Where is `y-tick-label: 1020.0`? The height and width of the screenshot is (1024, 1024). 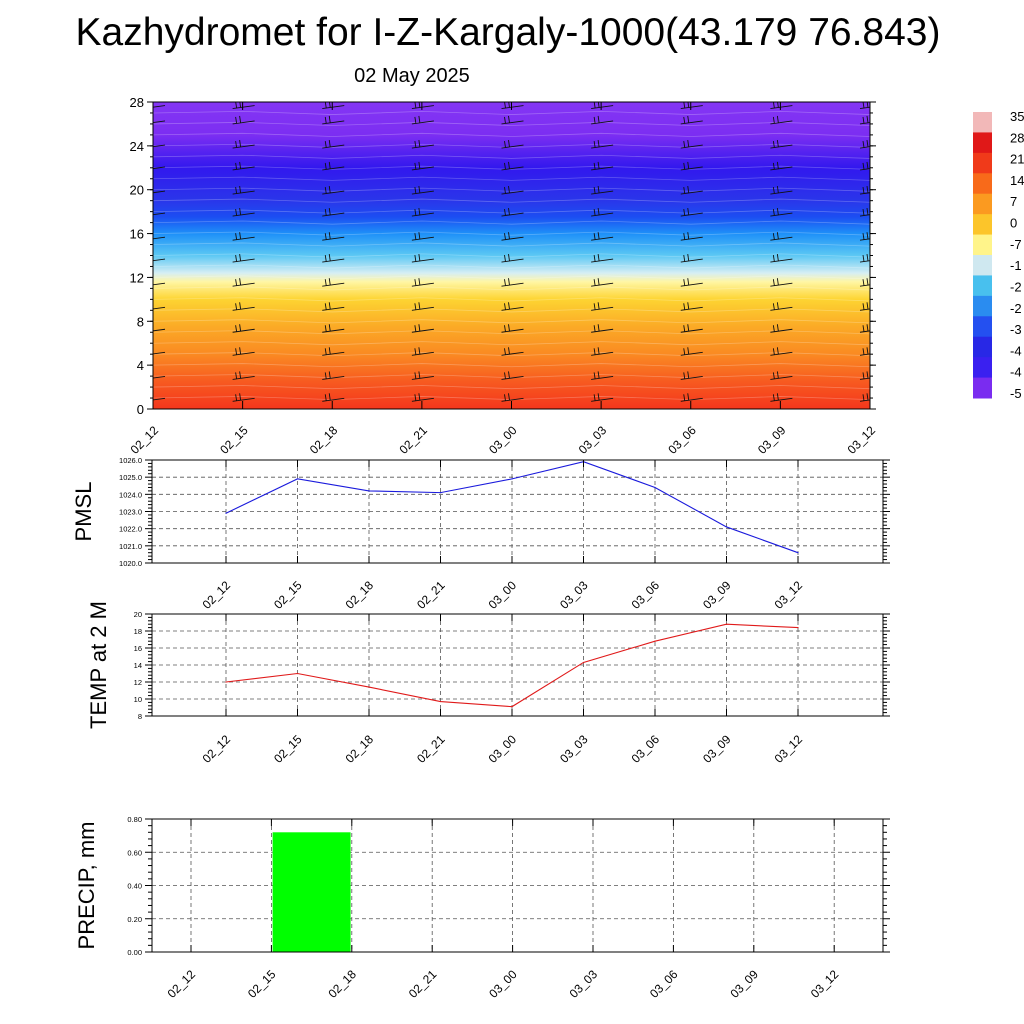 y-tick-label: 1020.0 is located at coordinates (130, 563).